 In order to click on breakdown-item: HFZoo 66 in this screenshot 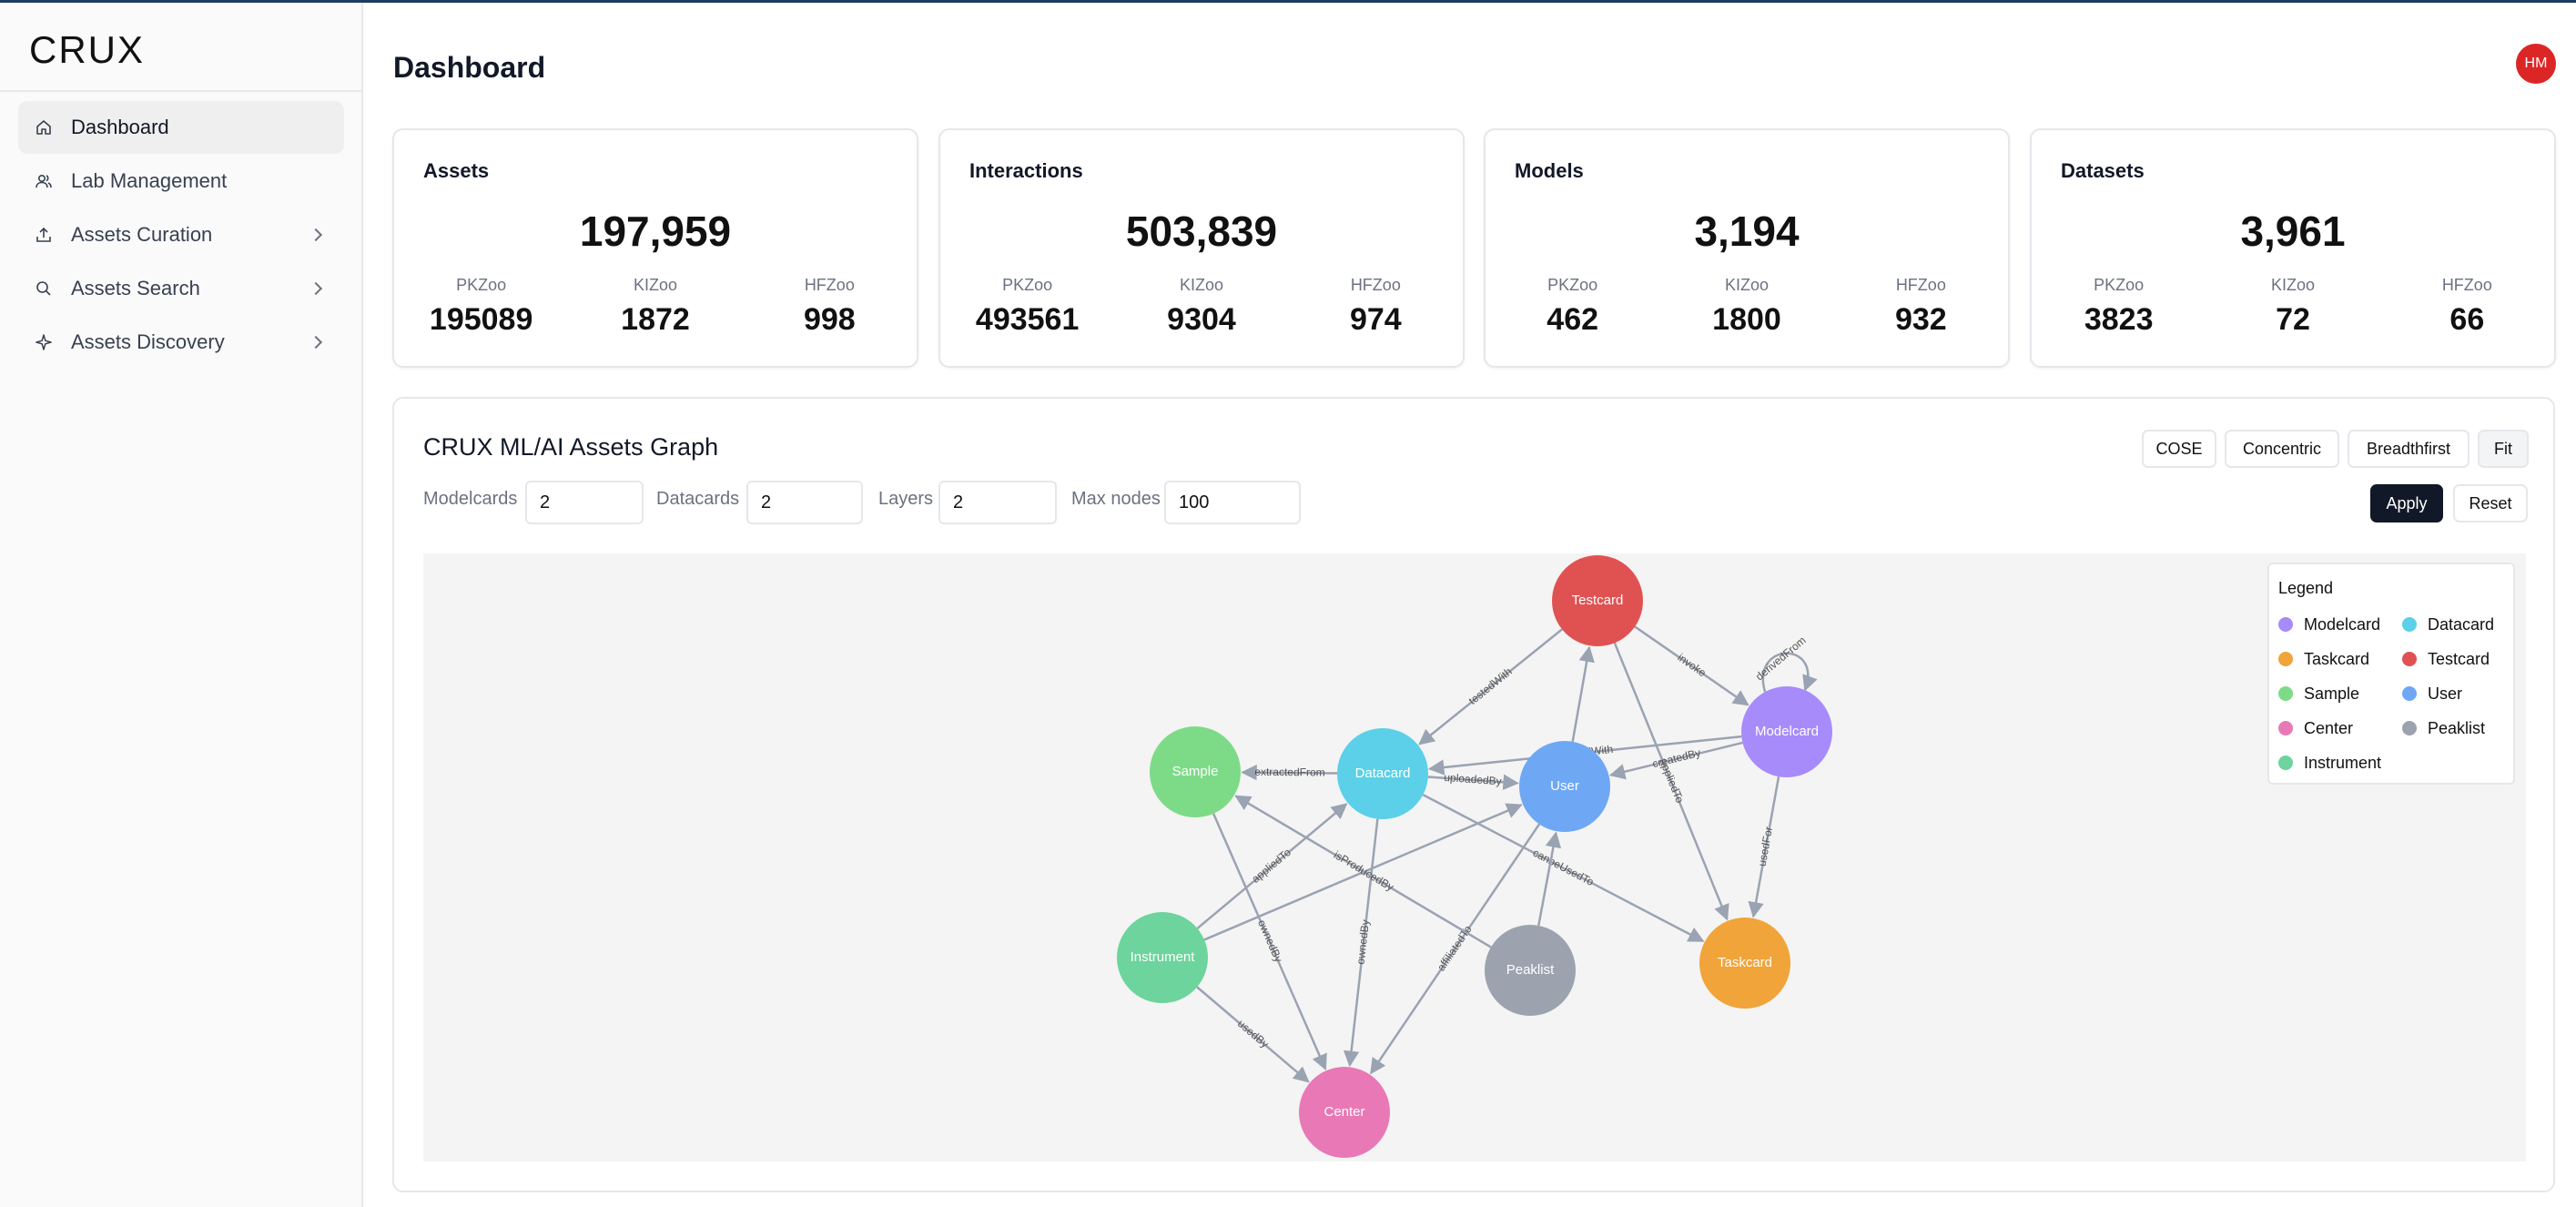, I will do `click(2467, 307)`.